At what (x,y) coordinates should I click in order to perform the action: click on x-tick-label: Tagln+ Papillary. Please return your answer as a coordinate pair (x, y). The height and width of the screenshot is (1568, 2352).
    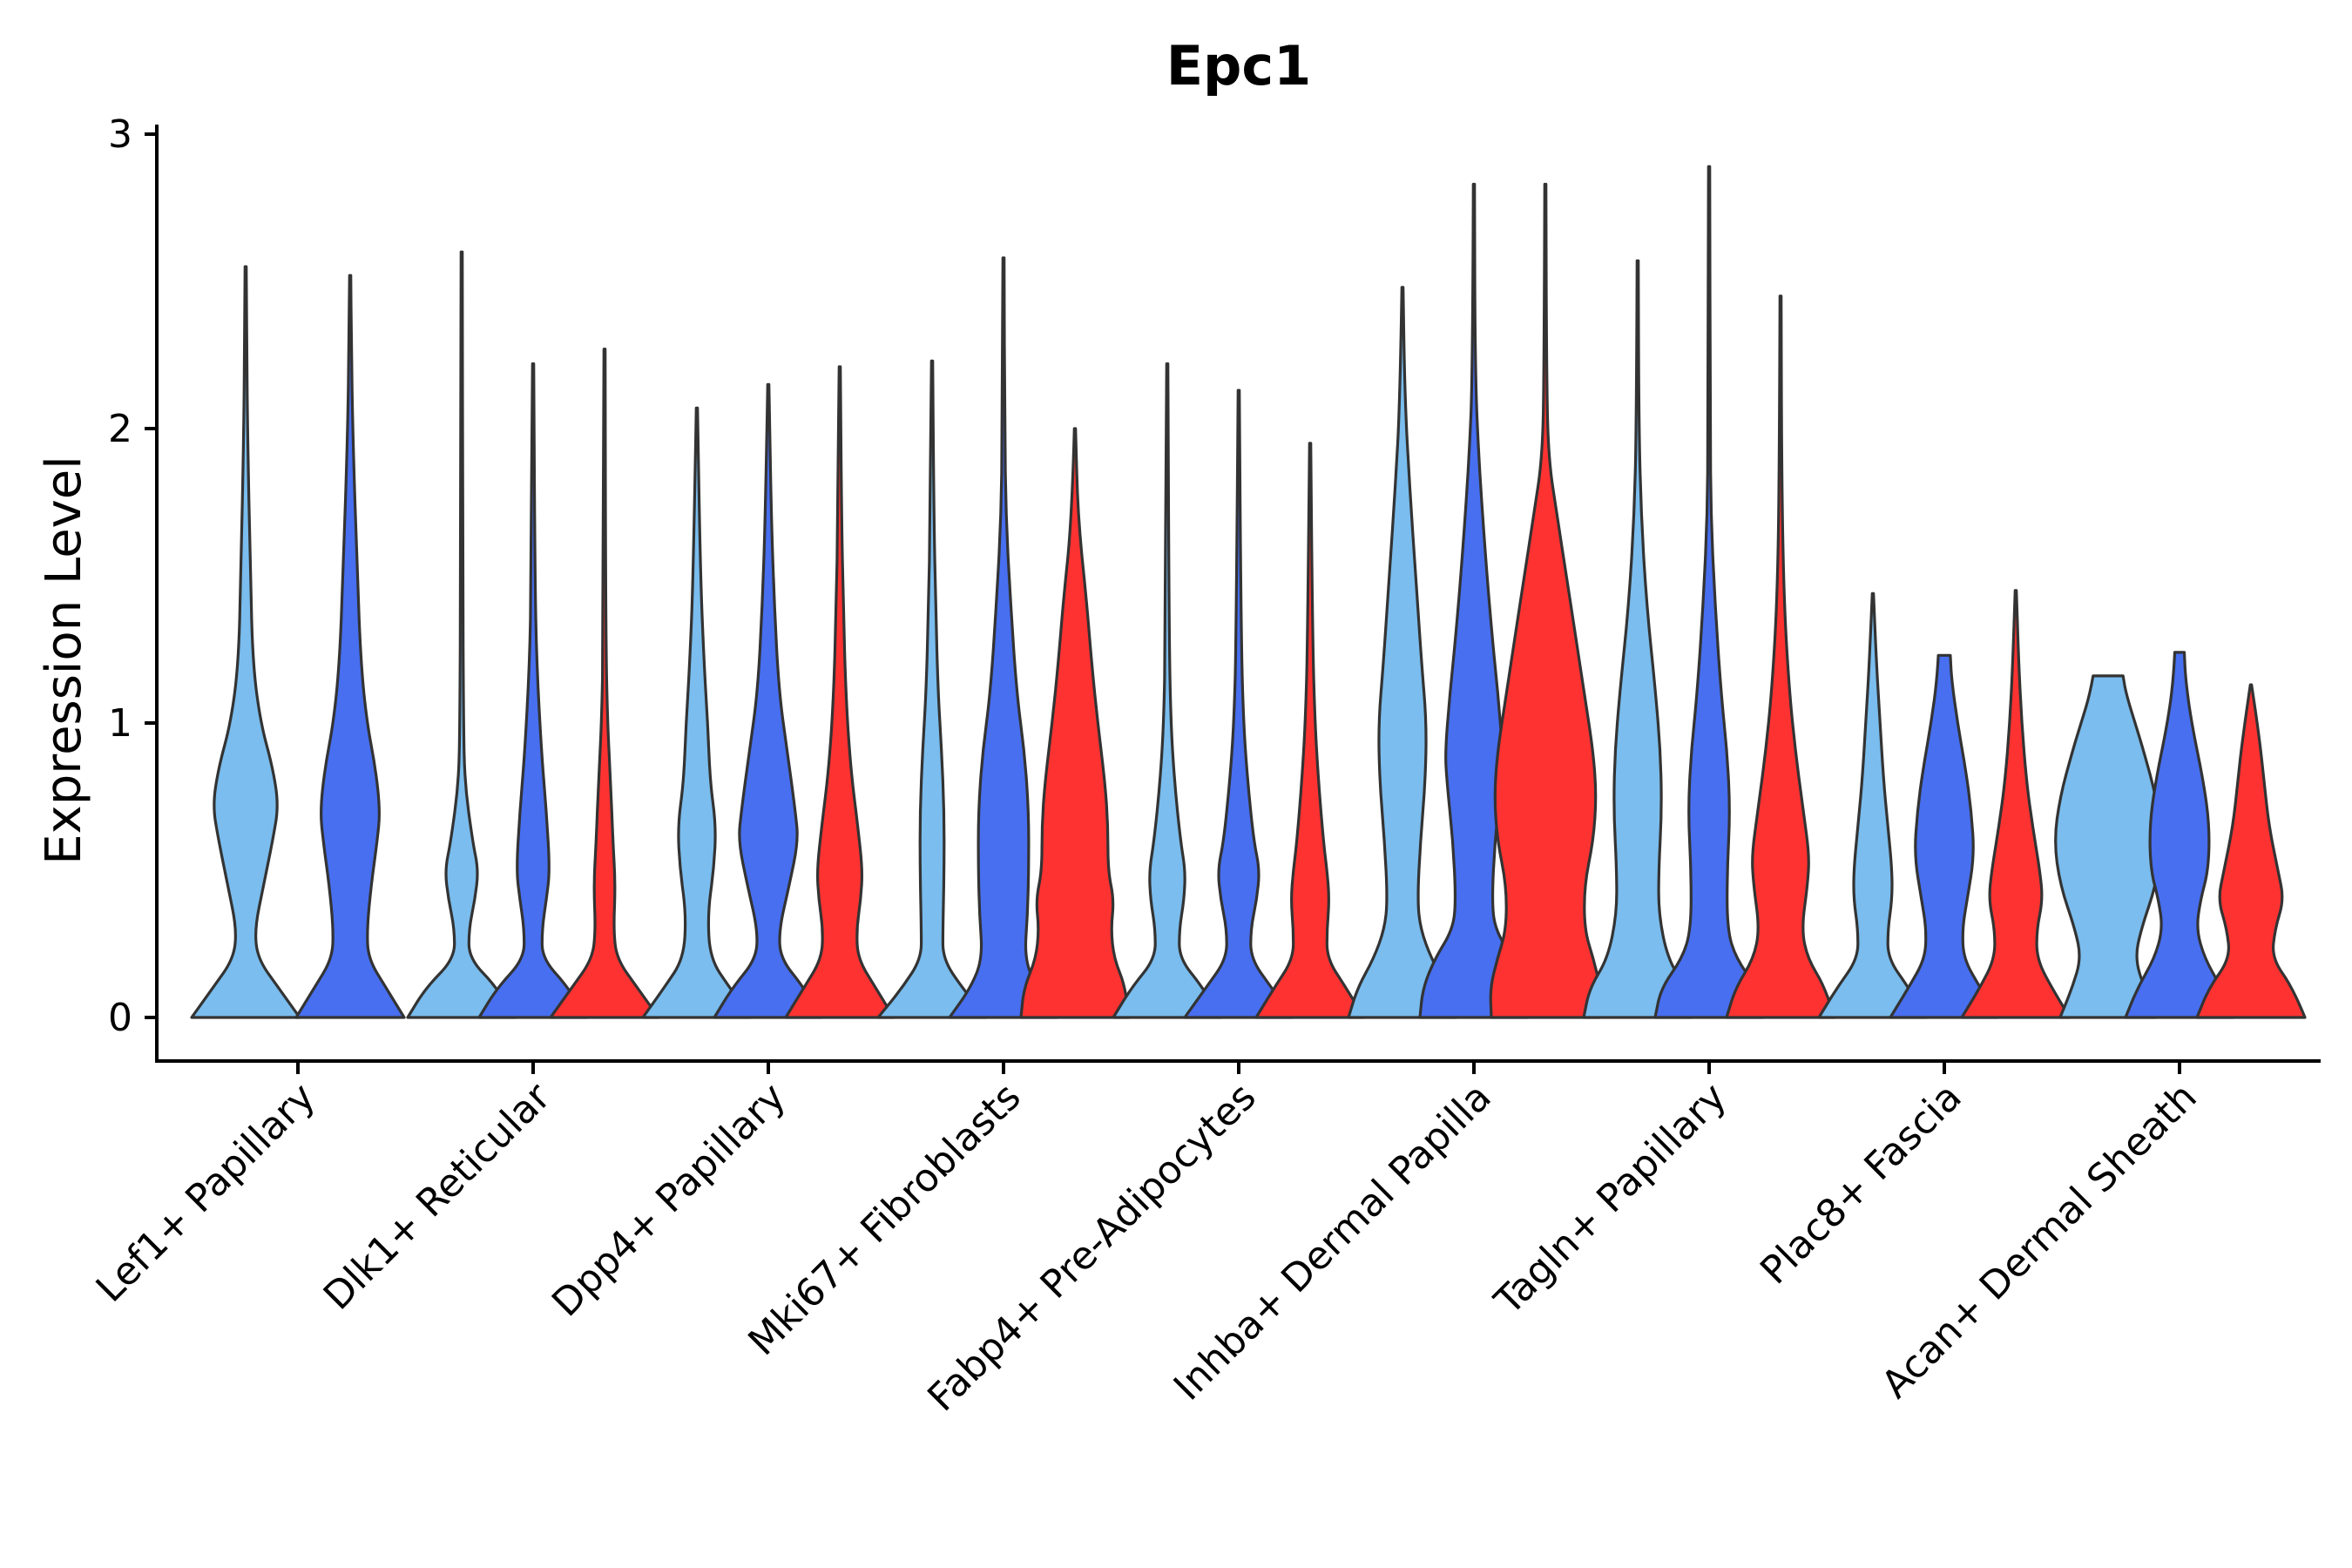
    Looking at the image, I should click on (1610, 1199).